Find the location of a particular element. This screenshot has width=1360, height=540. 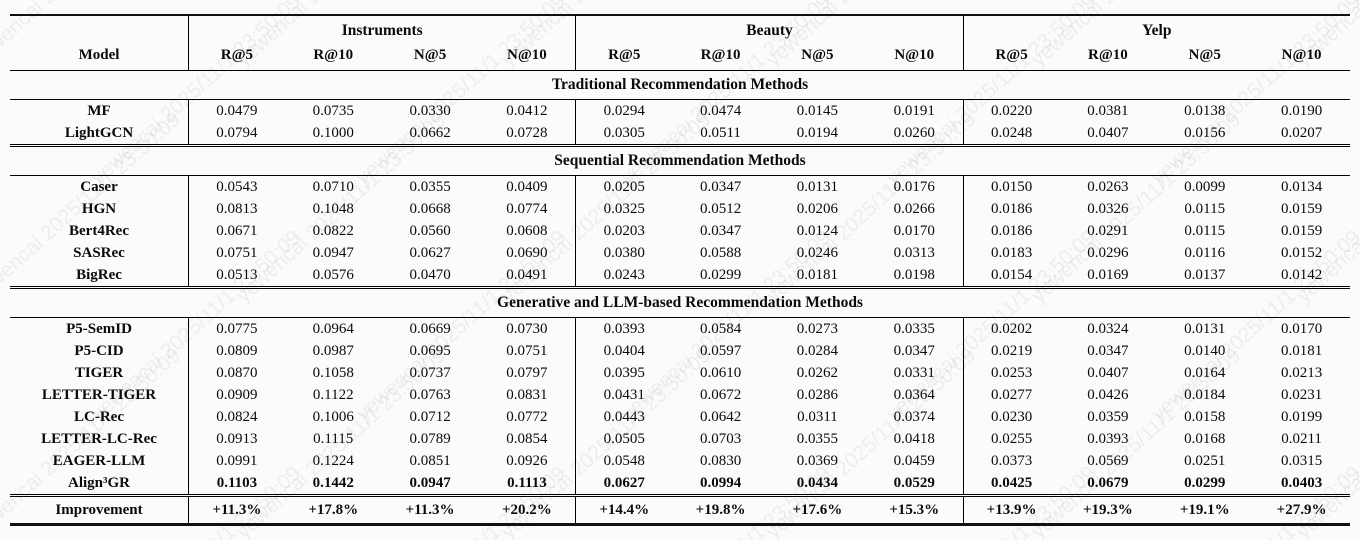

metric-value: 0.0794 is located at coordinates (236, 133).